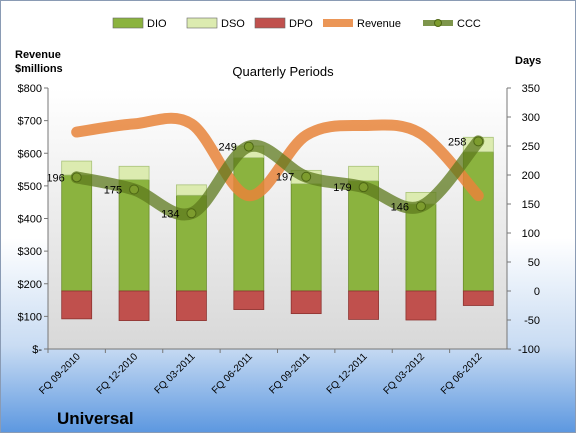 The image size is (576, 434). What do you see at coordinates (529, 350) in the screenshot?
I see `right-axis-tick-label: -100` at bounding box center [529, 350].